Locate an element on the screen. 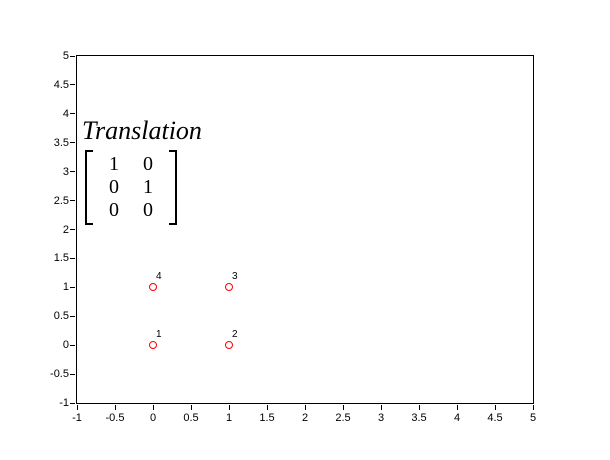  data-point-label: 1 is located at coordinates (159, 335).